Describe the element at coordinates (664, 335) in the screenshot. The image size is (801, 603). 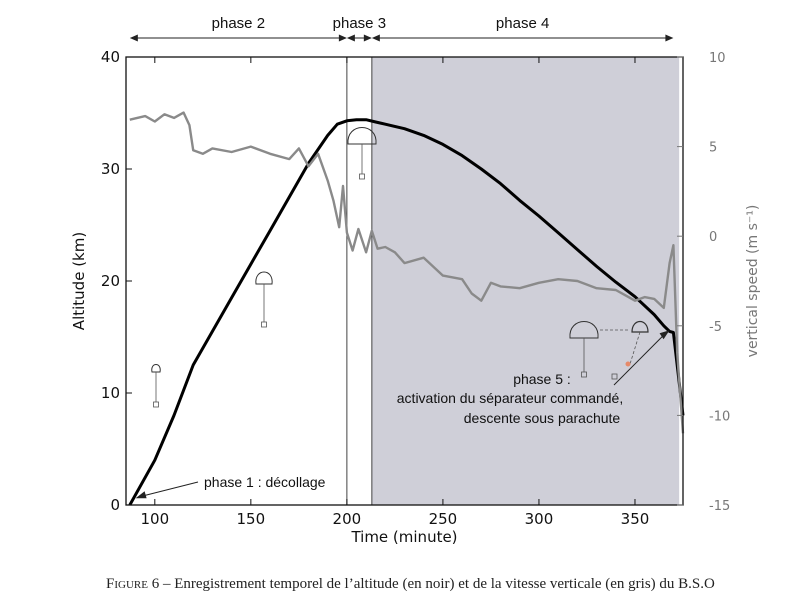
I see `annotation-phase-5-arrowhead` at that location.